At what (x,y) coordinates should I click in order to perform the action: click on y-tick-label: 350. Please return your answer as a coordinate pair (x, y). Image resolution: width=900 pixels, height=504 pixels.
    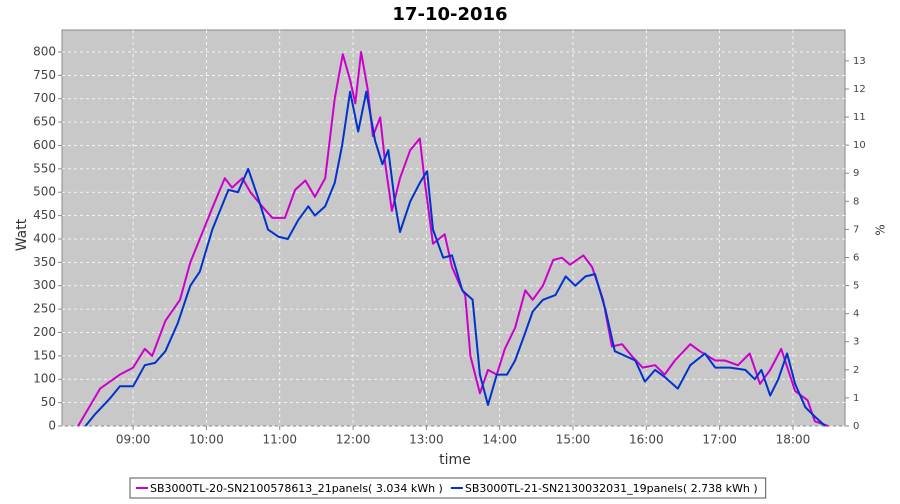
    Looking at the image, I should click on (44, 262).